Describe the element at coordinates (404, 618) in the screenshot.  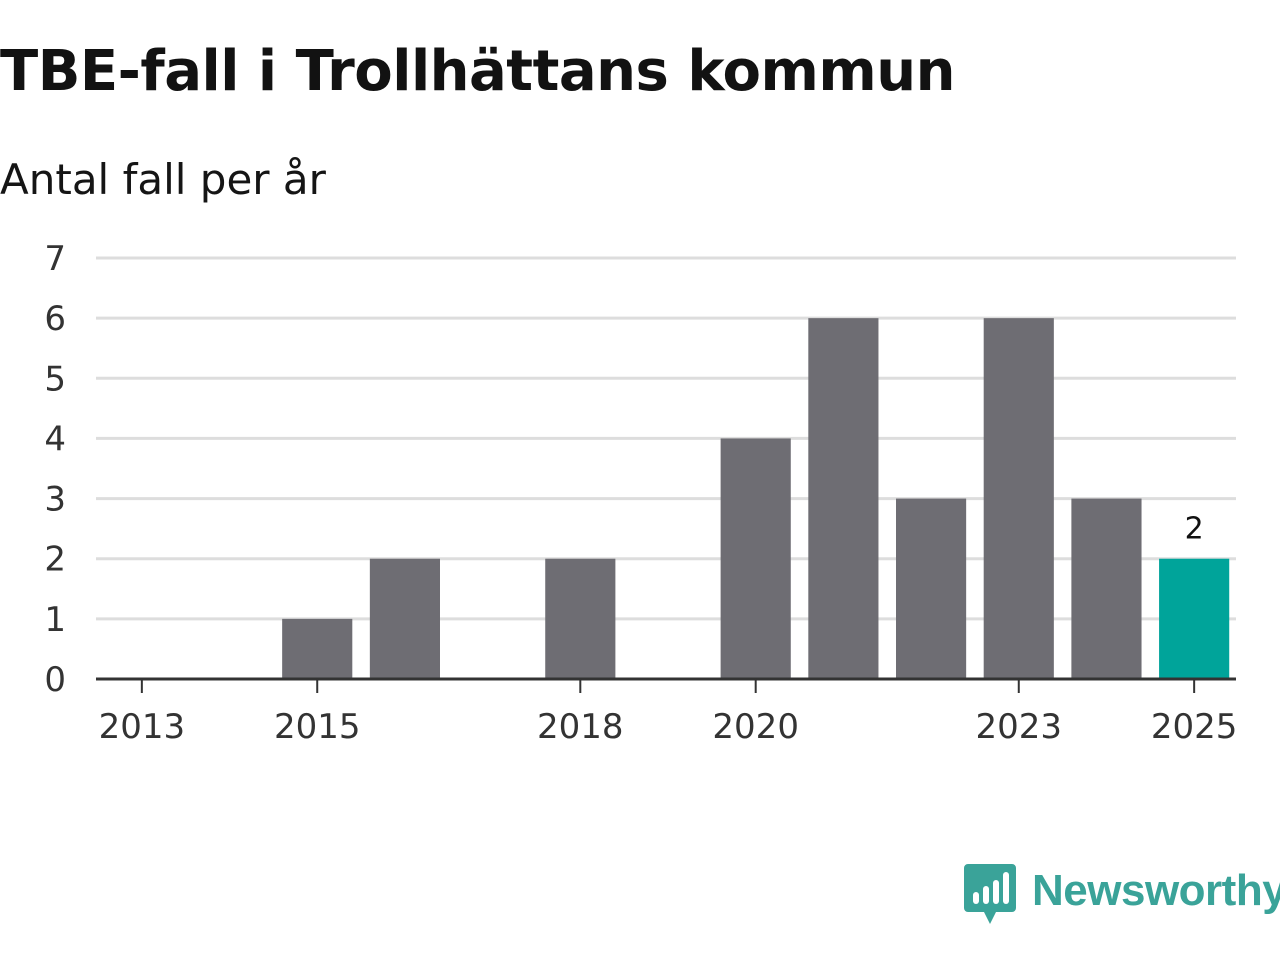
I see `bar-2016` at that location.